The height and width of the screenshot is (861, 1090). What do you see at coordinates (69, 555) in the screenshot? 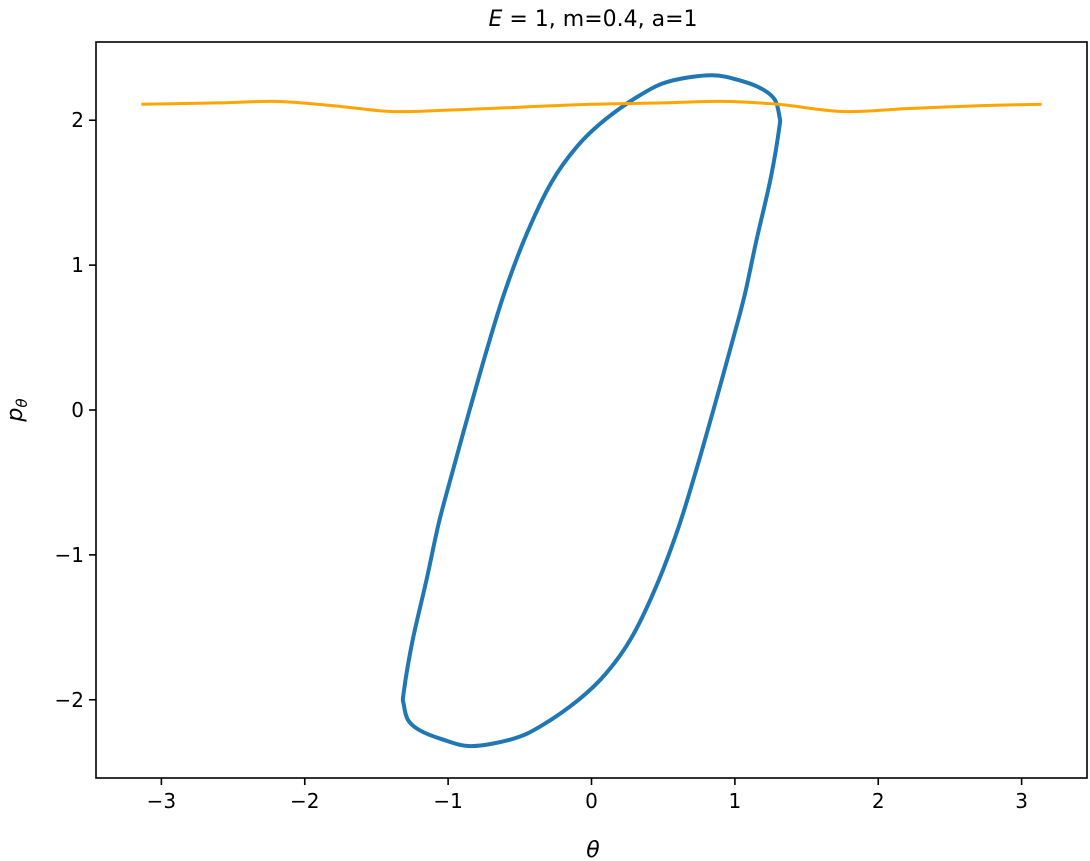
I see `y-tick-label: −1` at bounding box center [69, 555].